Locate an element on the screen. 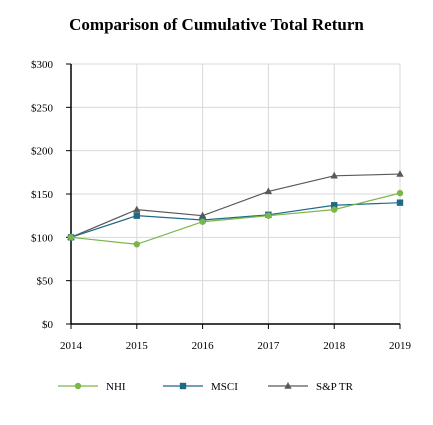  legend-label-msci: MSCI is located at coordinates (224, 387).